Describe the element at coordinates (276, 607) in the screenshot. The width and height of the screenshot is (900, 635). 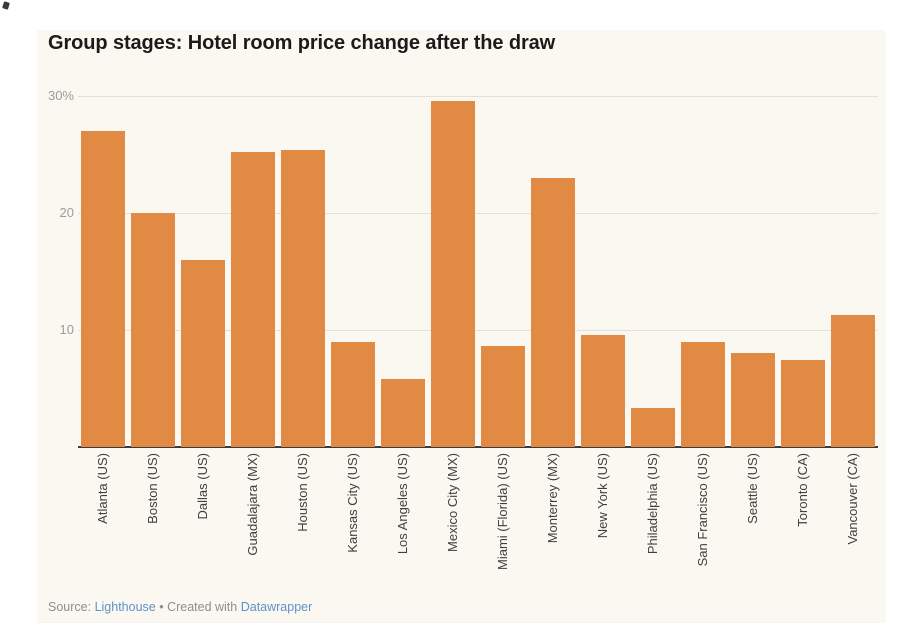
I see `datawrapper-link: Datawrapper` at that location.